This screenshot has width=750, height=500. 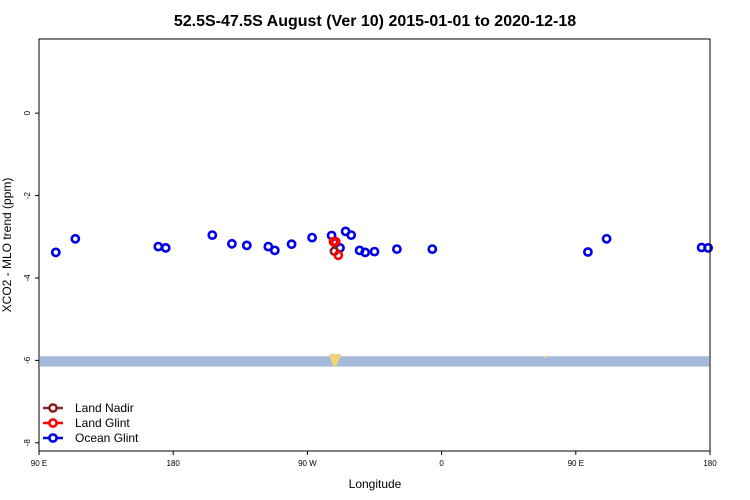 What do you see at coordinates (27, 278) in the screenshot?
I see `y-tick-label: -4` at bounding box center [27, 278].